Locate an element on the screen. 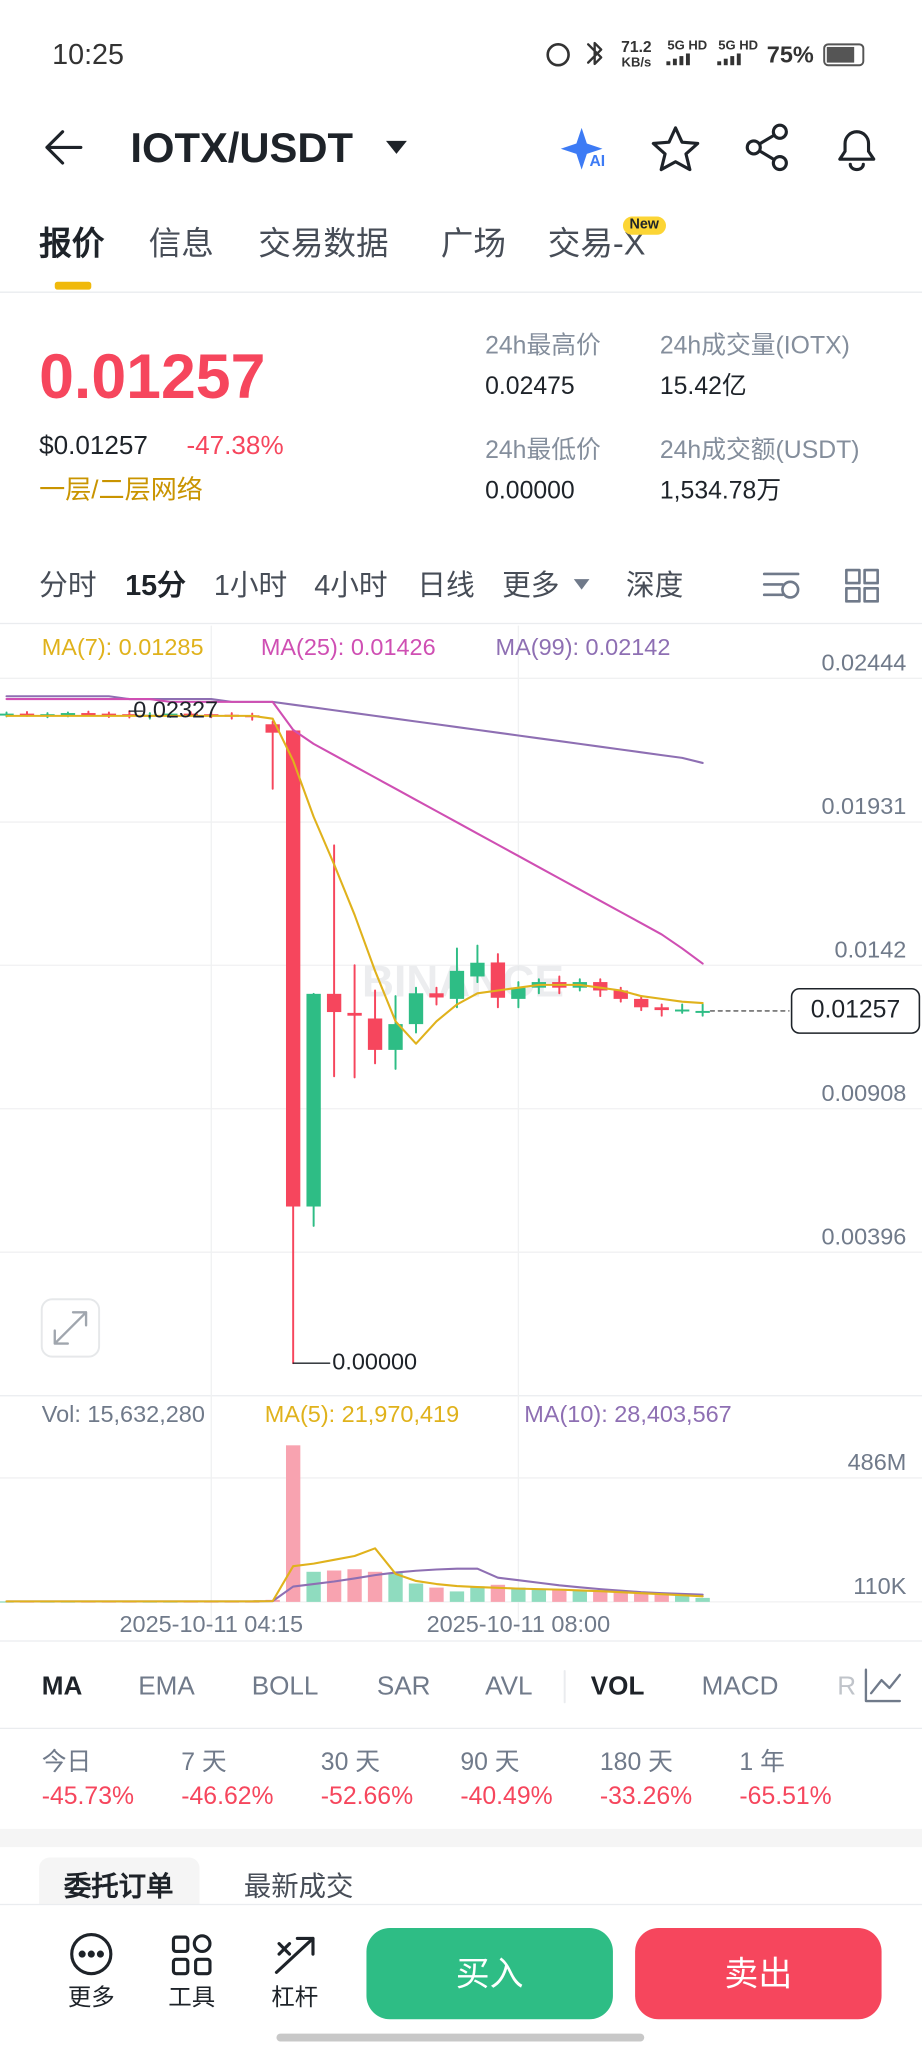 The image size is (922, 2048). indicator-tab: EMA is located at coordinates (166, 1687).